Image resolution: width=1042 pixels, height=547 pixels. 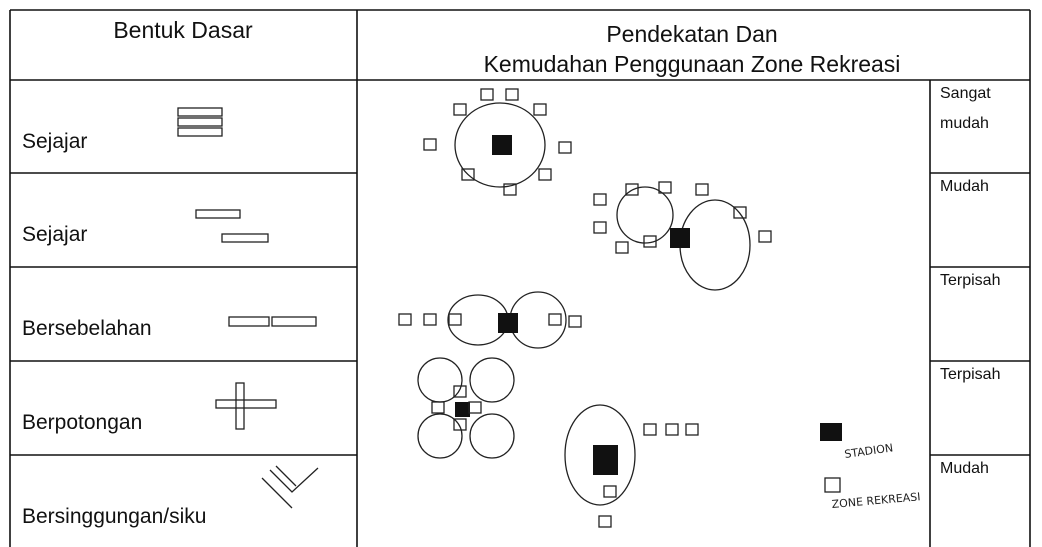 I want to click on access-label: Sangat mudah, so click(x=965, y=108).